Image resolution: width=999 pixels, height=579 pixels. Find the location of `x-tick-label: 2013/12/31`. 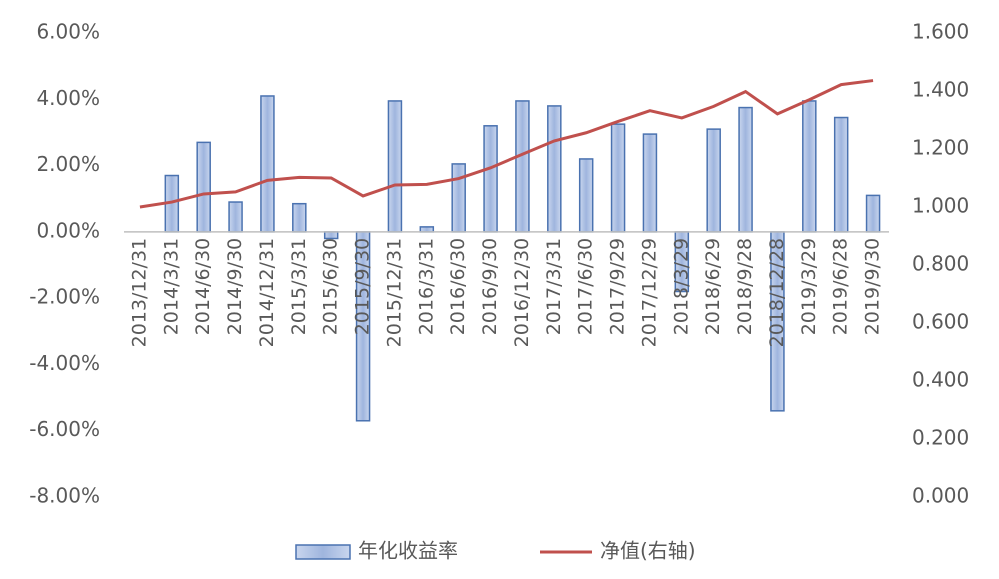

x-tick-label: 2013/12/31 is located at coordinates (139, 293).